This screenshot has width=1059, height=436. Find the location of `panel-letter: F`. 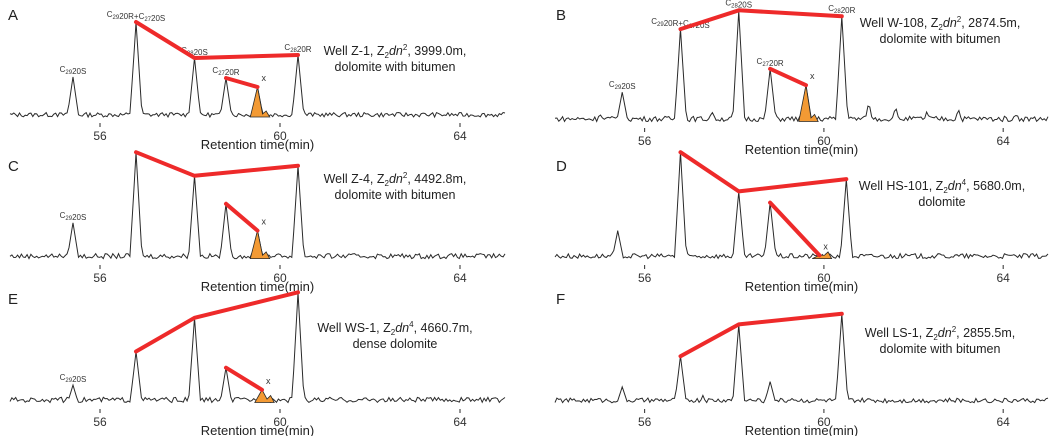

panel-letter: F is located at coordinates (560, 299).